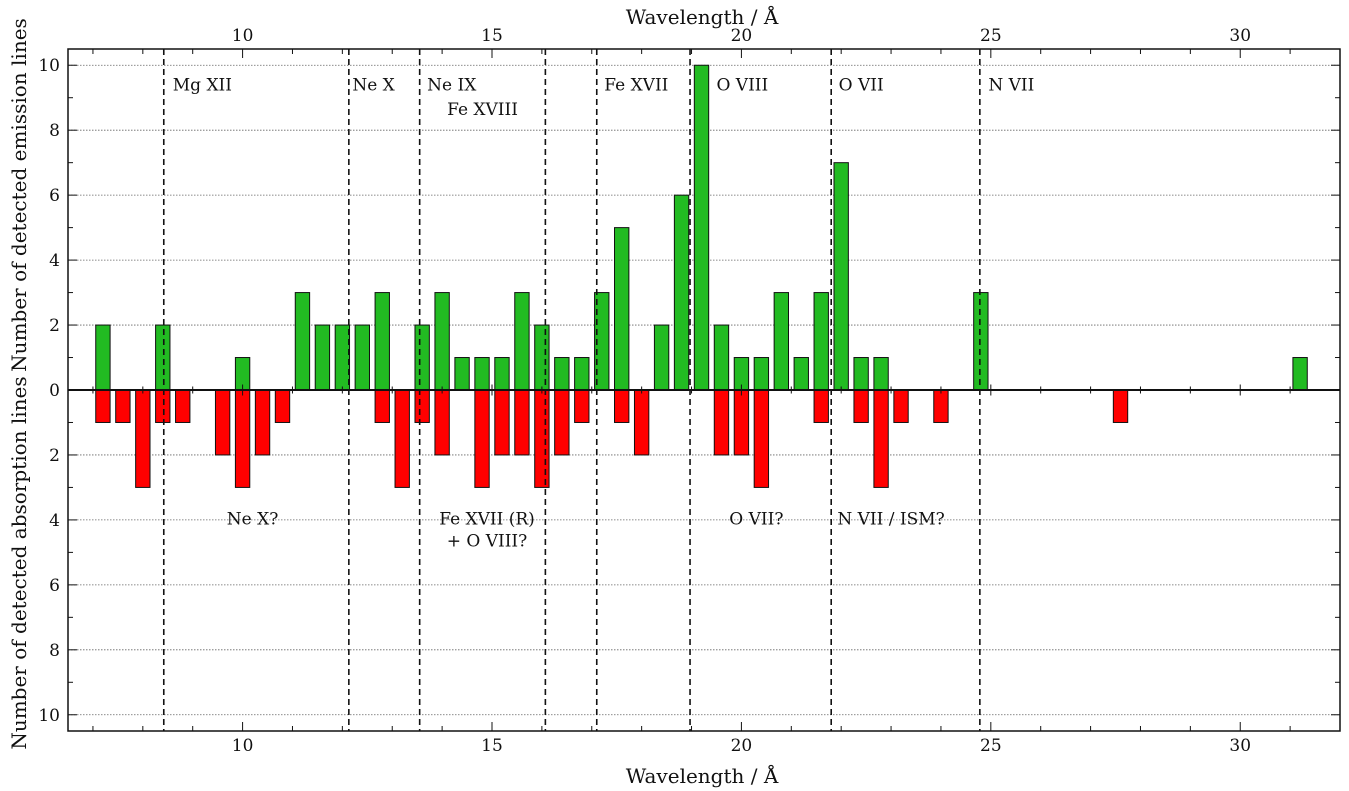 This screenshot has height=791, width=1349. What do you see at coordinates (487, 541) in the screenshot?
I see `absorption-annotation: + O VIII?` at bounding box center [487, 541].